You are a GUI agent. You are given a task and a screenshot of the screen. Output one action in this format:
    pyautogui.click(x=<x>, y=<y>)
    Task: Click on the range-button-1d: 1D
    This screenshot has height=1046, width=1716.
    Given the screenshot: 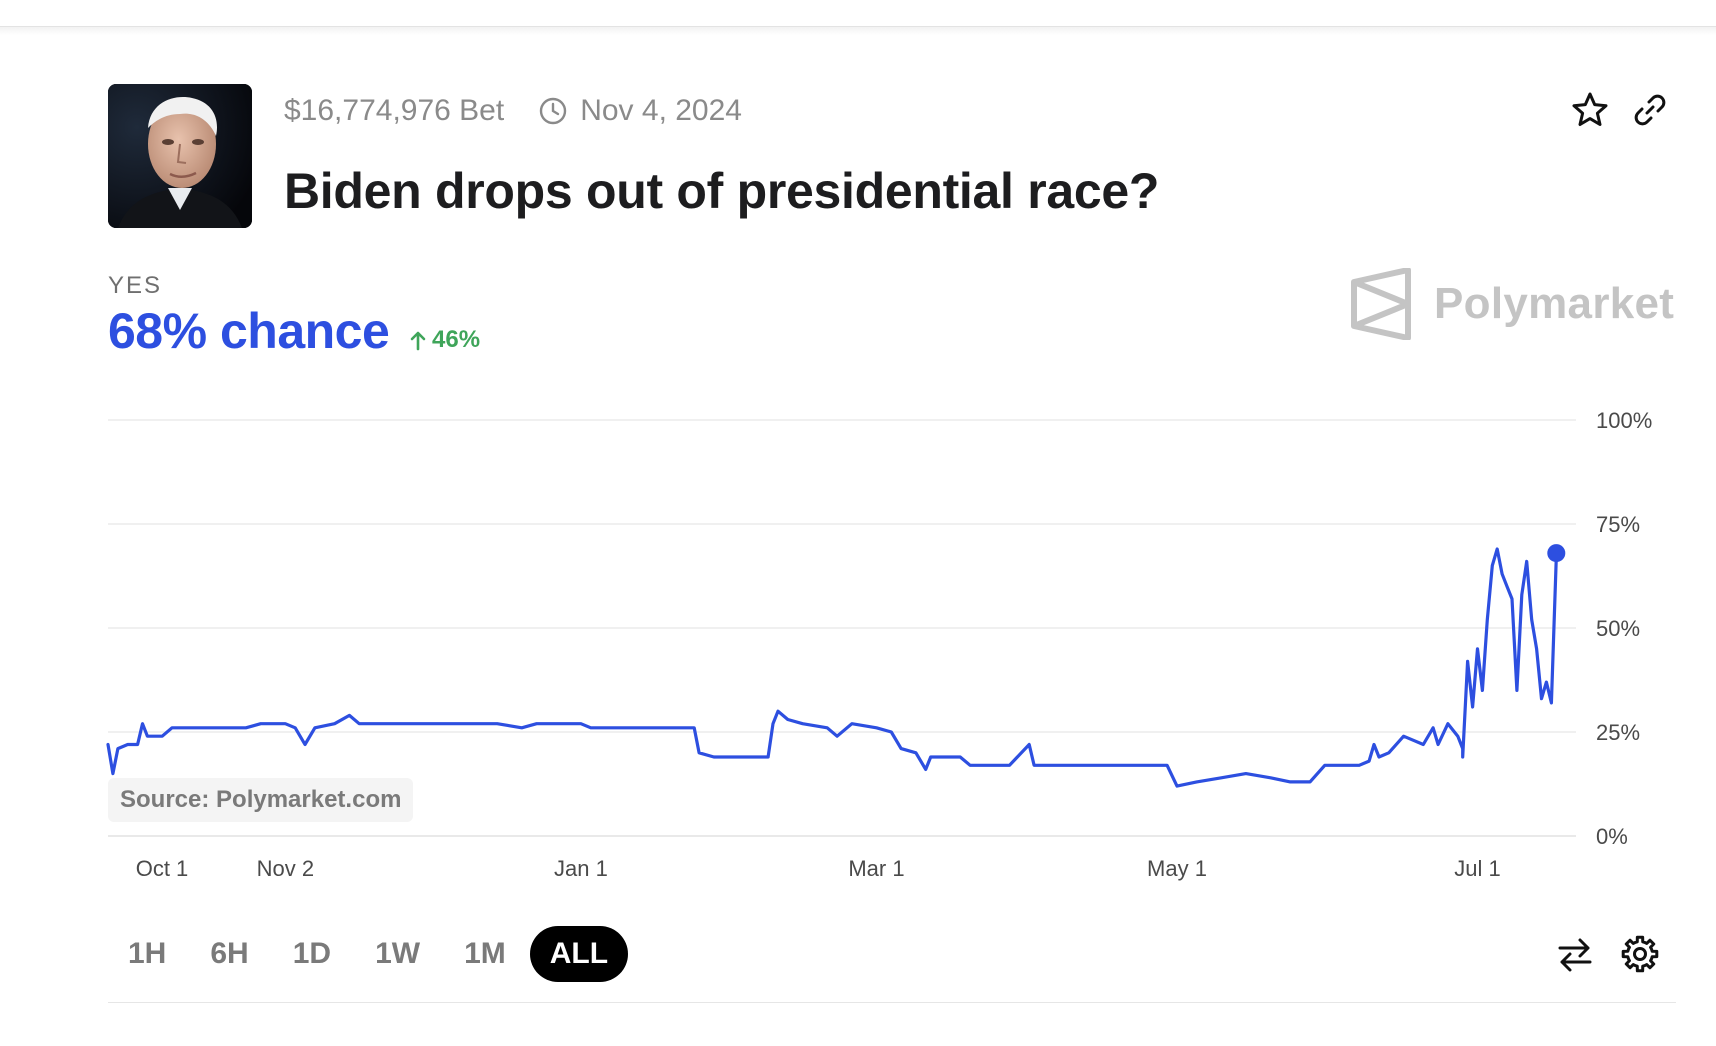 What is the action you would take?
    pyautogui.click(x=312, y=953)
    